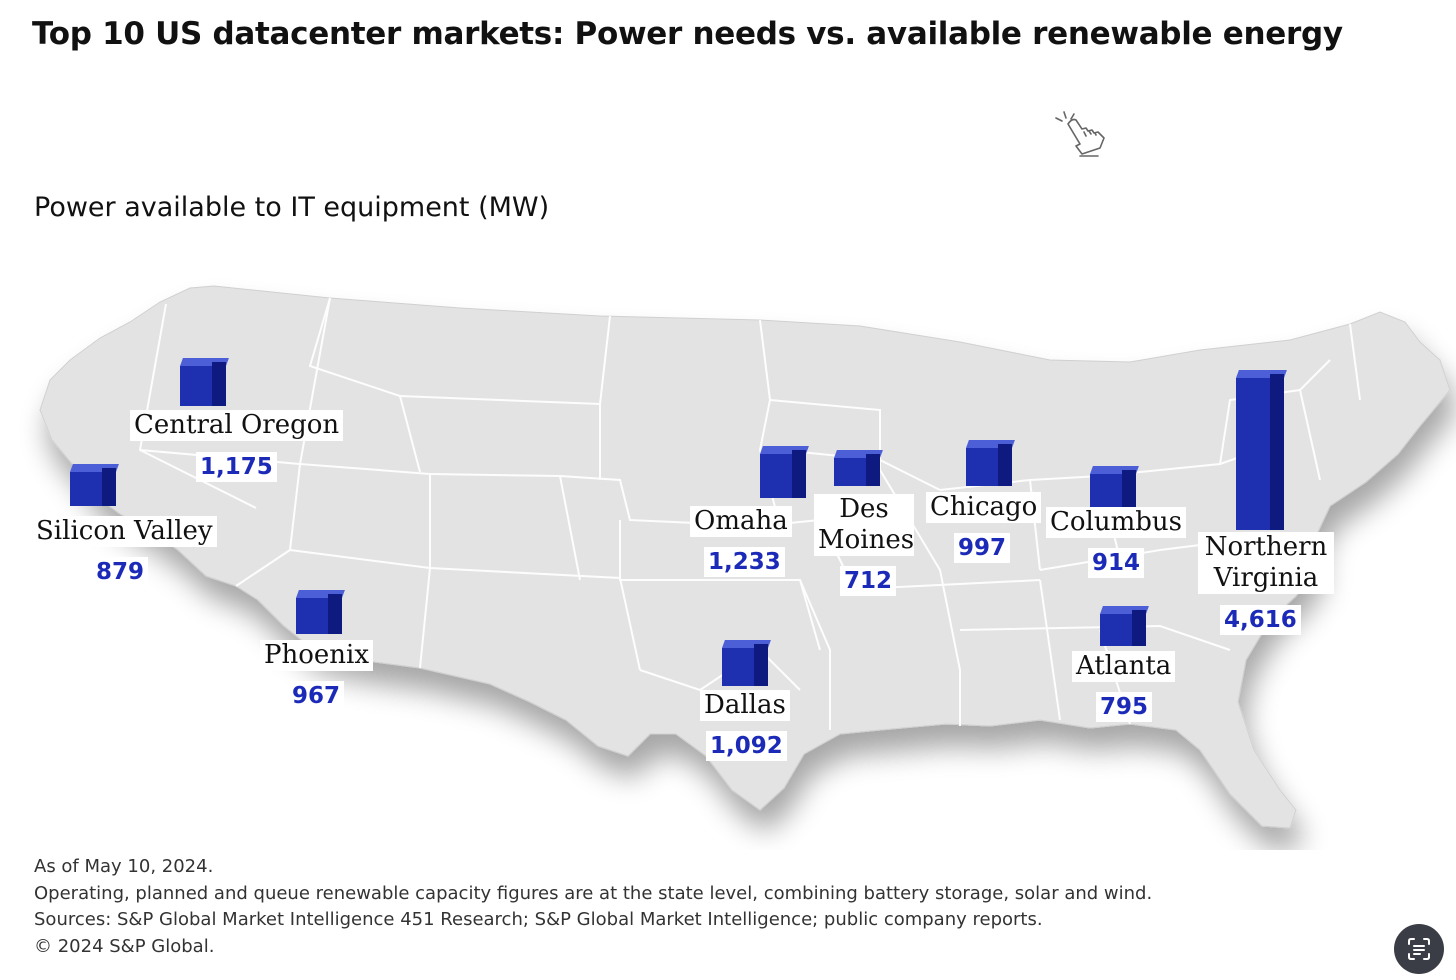  What do you see at coordinates (124, 531) in the screenshot?
I see `market-label: Silicon Valley` at bounding box center [124, 531].